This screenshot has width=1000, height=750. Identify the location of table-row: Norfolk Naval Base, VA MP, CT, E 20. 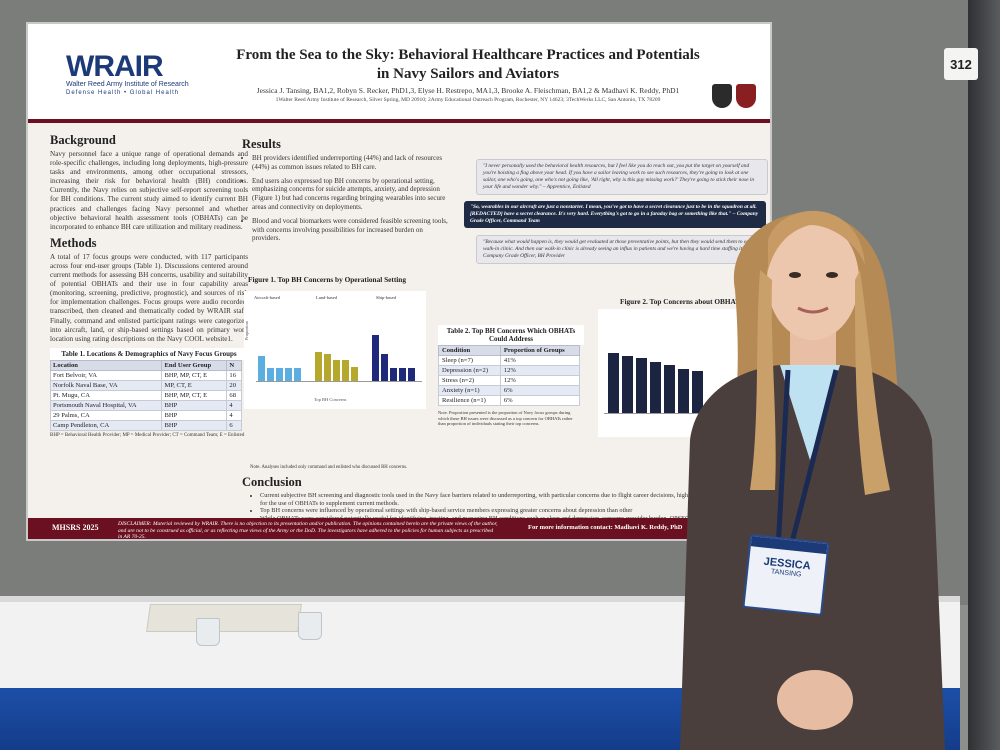
(145, 385).